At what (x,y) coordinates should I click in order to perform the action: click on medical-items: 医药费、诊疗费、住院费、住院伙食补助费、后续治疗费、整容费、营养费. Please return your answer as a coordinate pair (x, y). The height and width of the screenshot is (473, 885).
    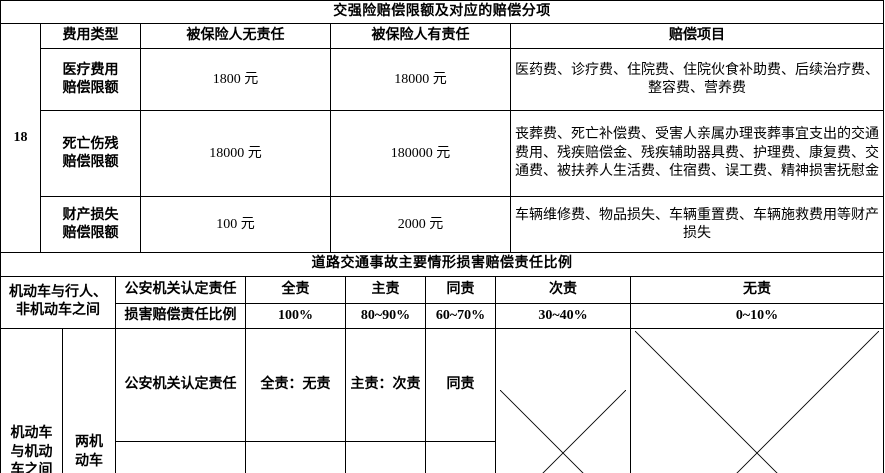
    Looking at the image, I should click on (697, 80).